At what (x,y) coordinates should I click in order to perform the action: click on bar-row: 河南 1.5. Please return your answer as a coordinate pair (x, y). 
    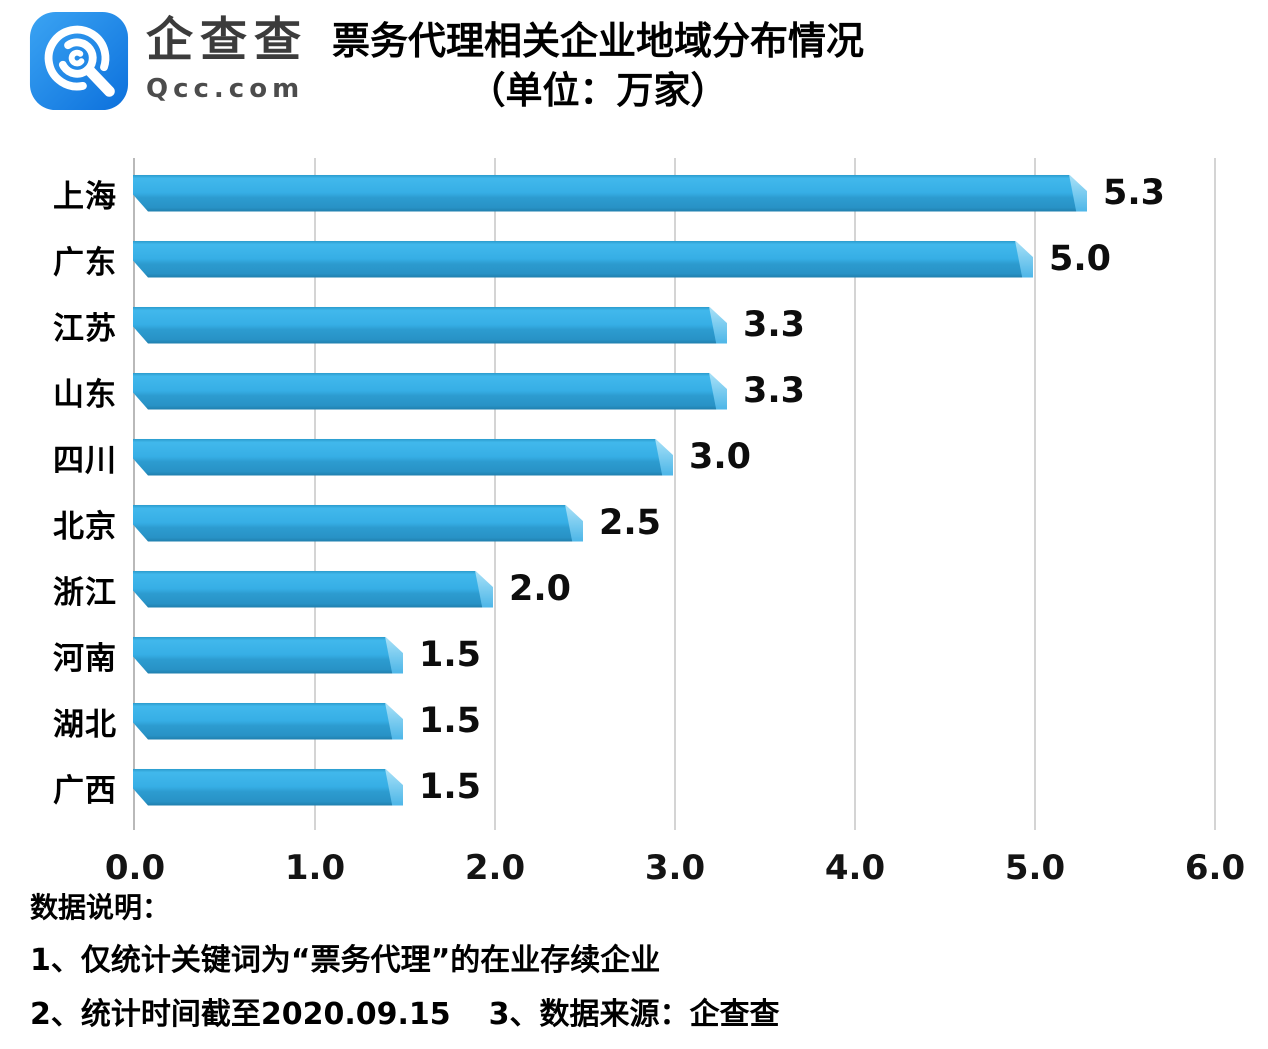
    Looking at the image, I should click on (634, 655).